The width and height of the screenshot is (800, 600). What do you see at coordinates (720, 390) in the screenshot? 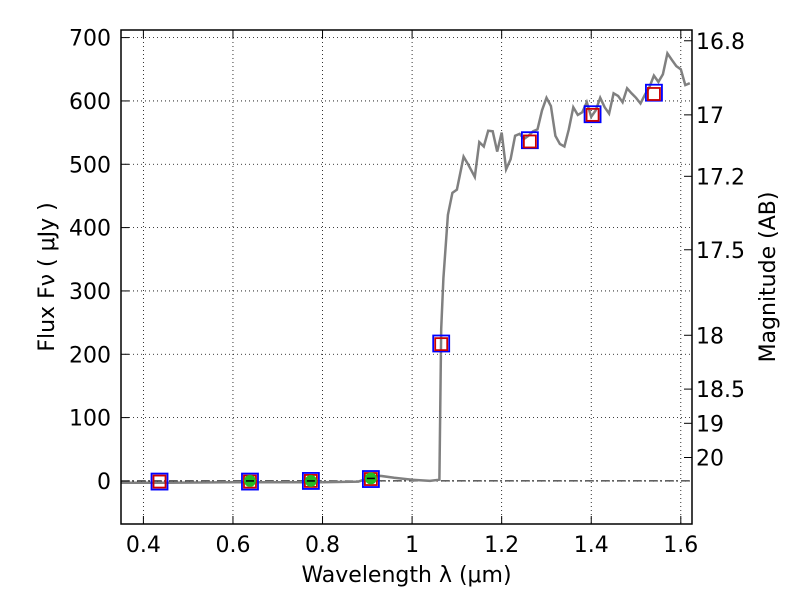
I see `right-tick-label: 18.5` at bounding box center [720, 390].